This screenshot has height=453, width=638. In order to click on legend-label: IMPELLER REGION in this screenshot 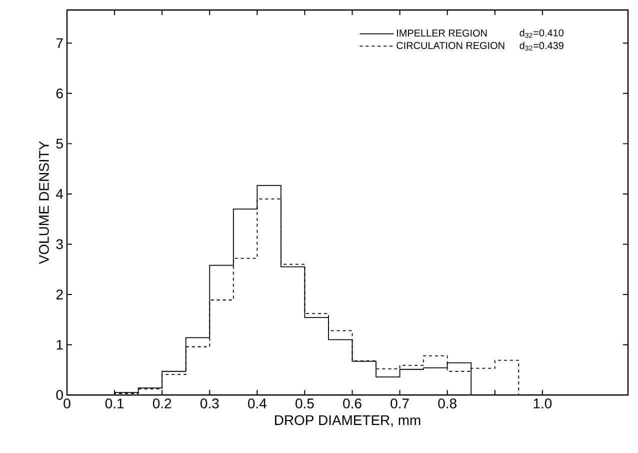, I will do `click(442, 33)`.